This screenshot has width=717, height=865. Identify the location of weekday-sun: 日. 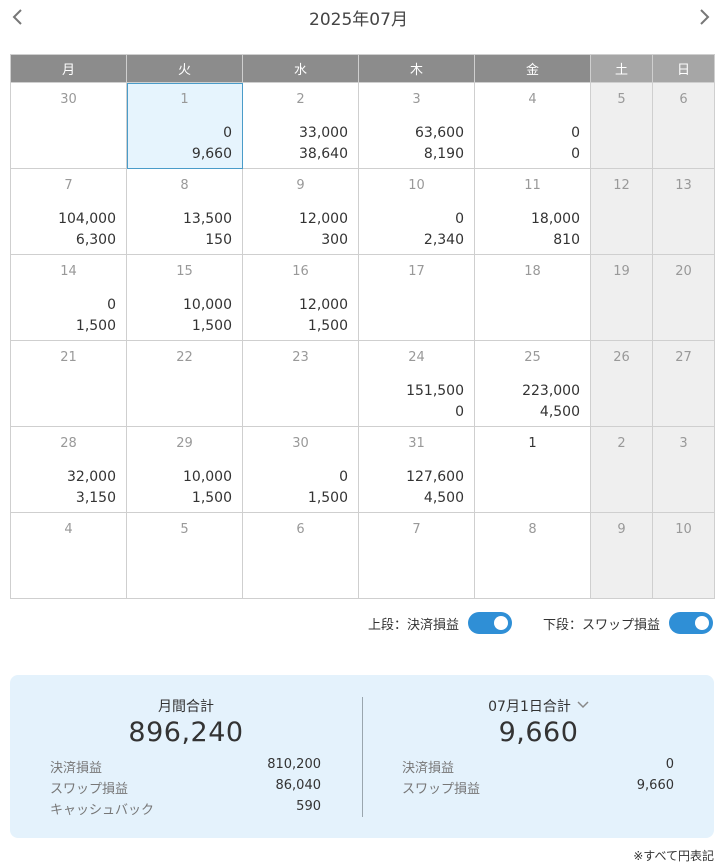
(683, 68).